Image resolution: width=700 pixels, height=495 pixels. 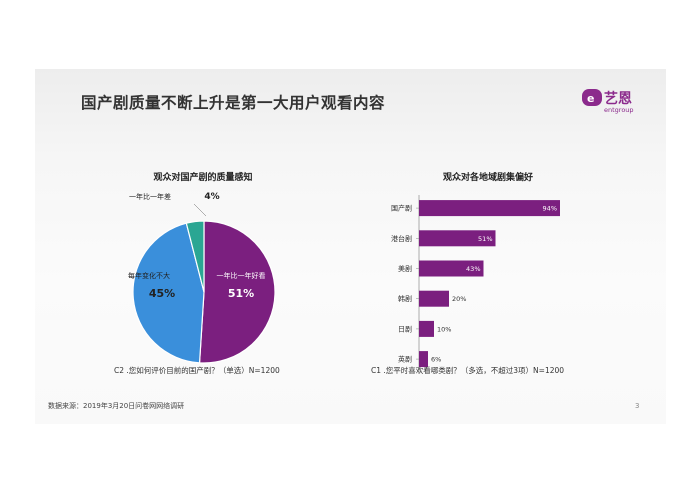 I want to click on page-number: 3, so click(x=637, y=406).